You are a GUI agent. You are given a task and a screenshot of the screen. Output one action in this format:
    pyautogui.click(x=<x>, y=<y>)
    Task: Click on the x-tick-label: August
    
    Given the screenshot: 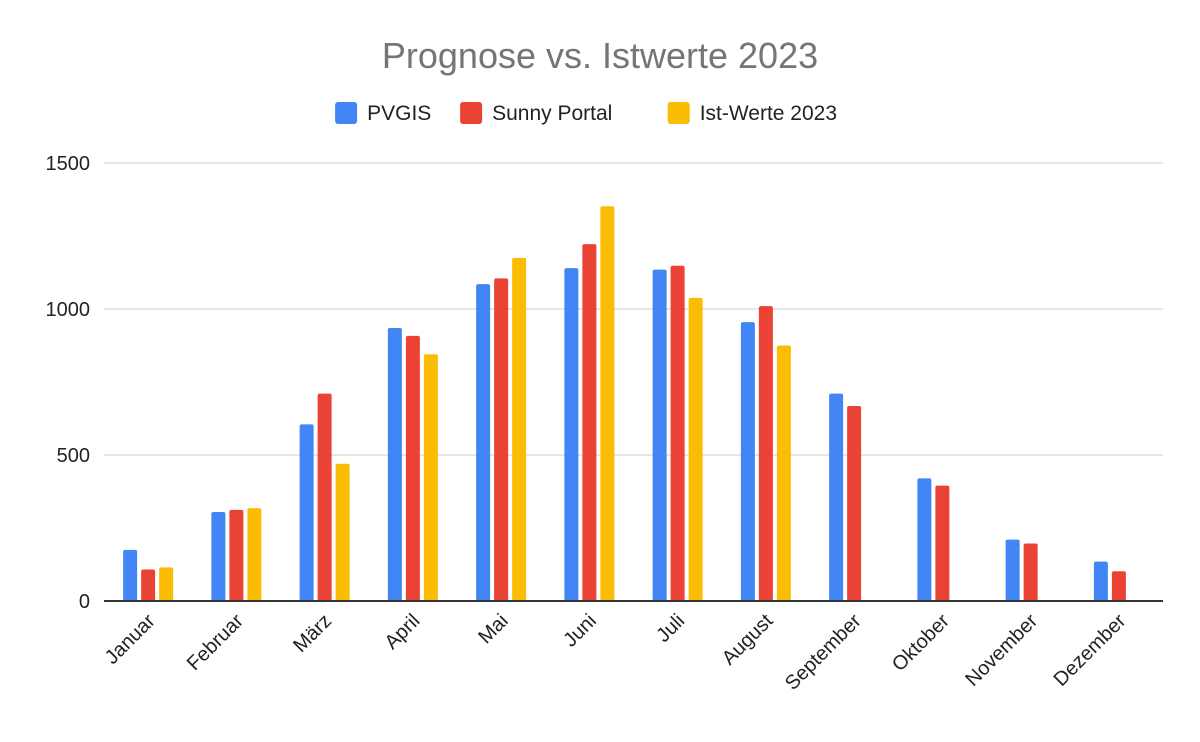 What is the action you would take?
    pyautogui.click(x=748, y=640)
    